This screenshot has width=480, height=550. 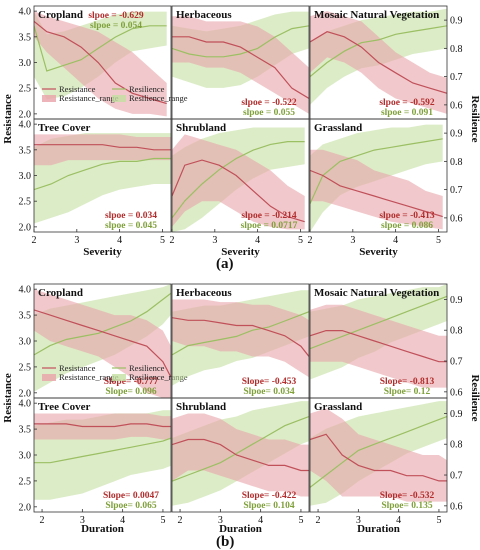 What do you see at coordinates (131, 382) in the screenshot?
I see `slope-resistance-label: Slope= -0.777` at bounding box center [131, 382].